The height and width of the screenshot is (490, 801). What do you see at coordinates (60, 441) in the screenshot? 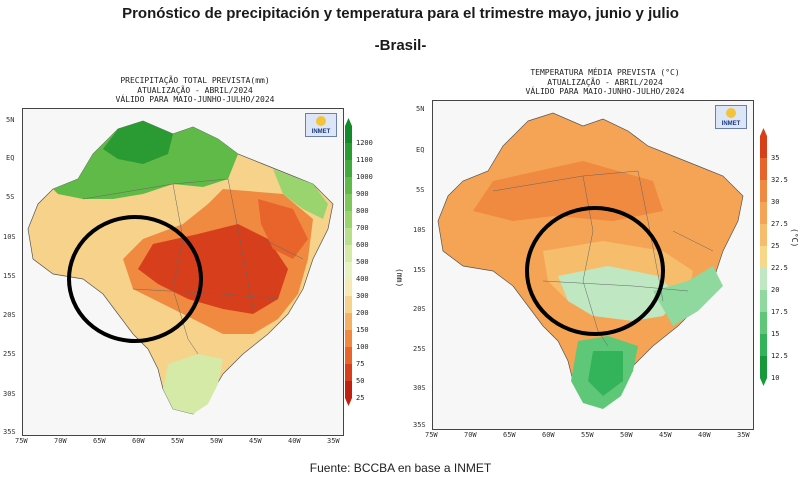
I see `lon-label: 70W` at bounding box center [60, 441].